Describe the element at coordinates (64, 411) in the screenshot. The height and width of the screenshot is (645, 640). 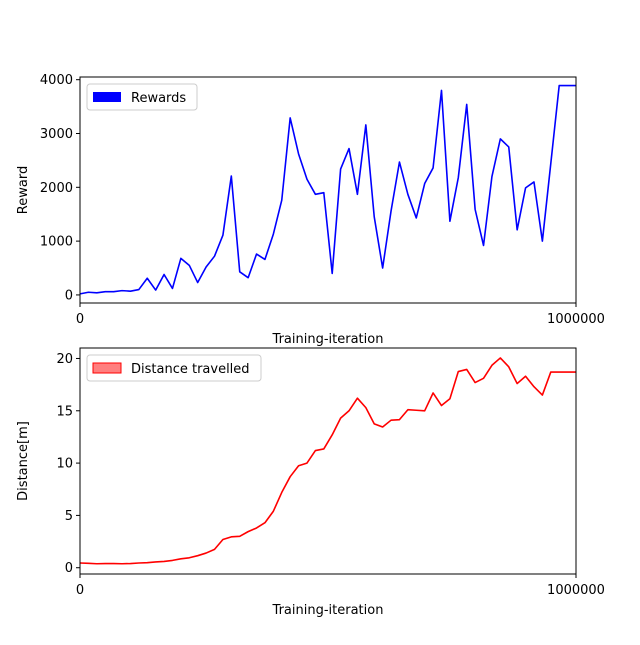
I see `y-tick-label: 15` at that location.